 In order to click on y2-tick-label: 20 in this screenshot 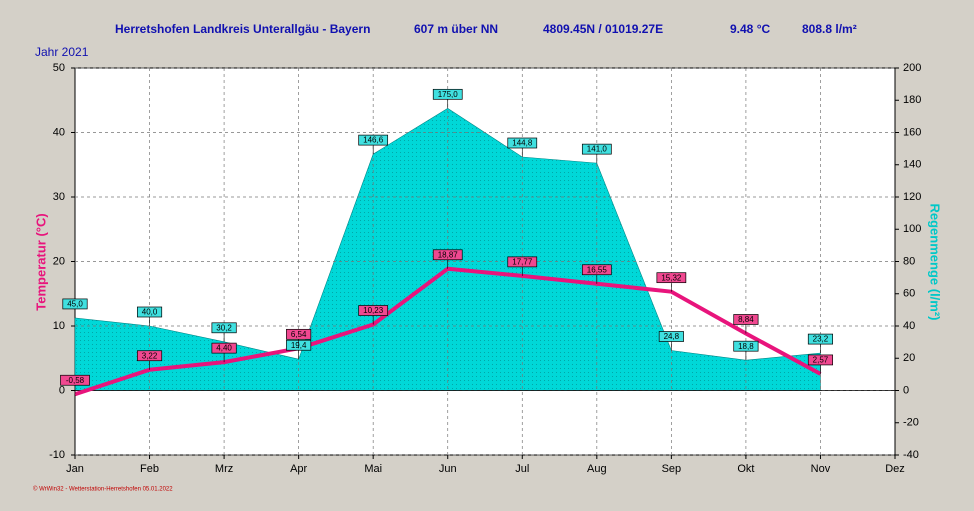, I will do `click(909, 358)`.